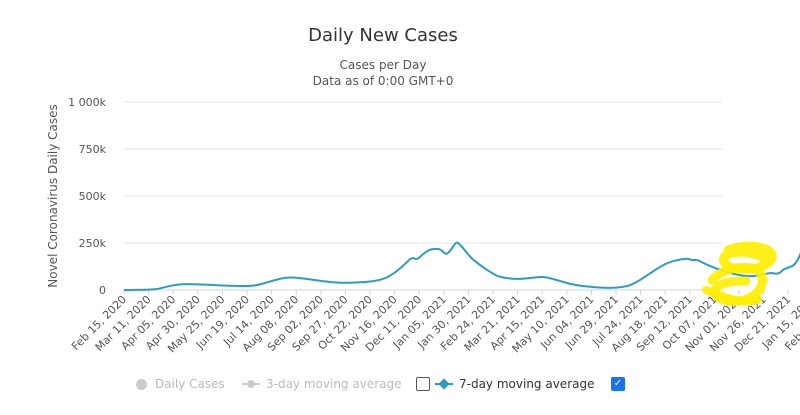 The image size is (800, 415). I want to click on y-tick-label: 750k, so click(93, 149).